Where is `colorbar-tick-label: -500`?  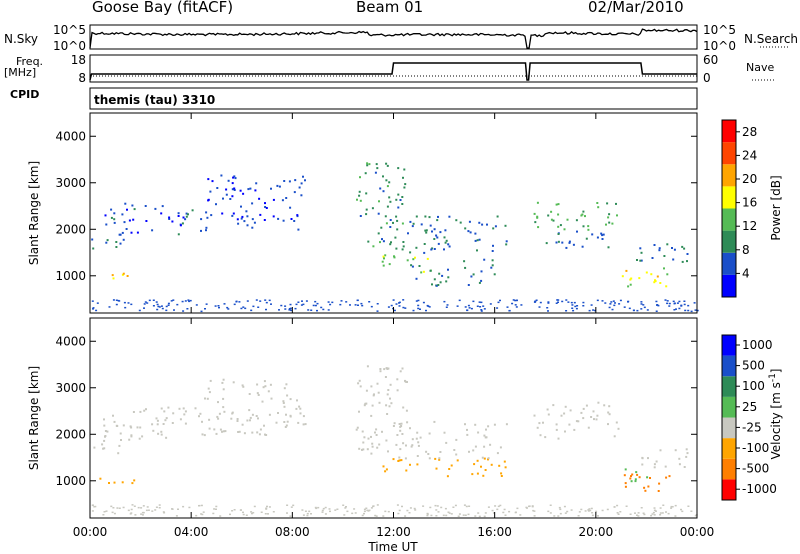
colorbar-tick-label: -500 is located at coordinates (755, 469).